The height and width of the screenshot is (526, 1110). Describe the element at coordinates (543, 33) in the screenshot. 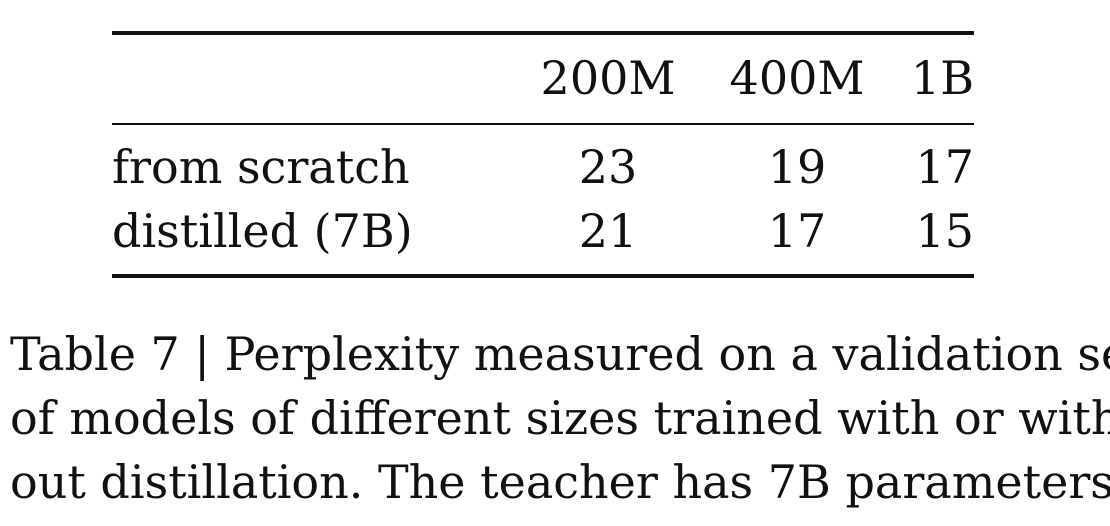

I see `table-top-rule` at that location.